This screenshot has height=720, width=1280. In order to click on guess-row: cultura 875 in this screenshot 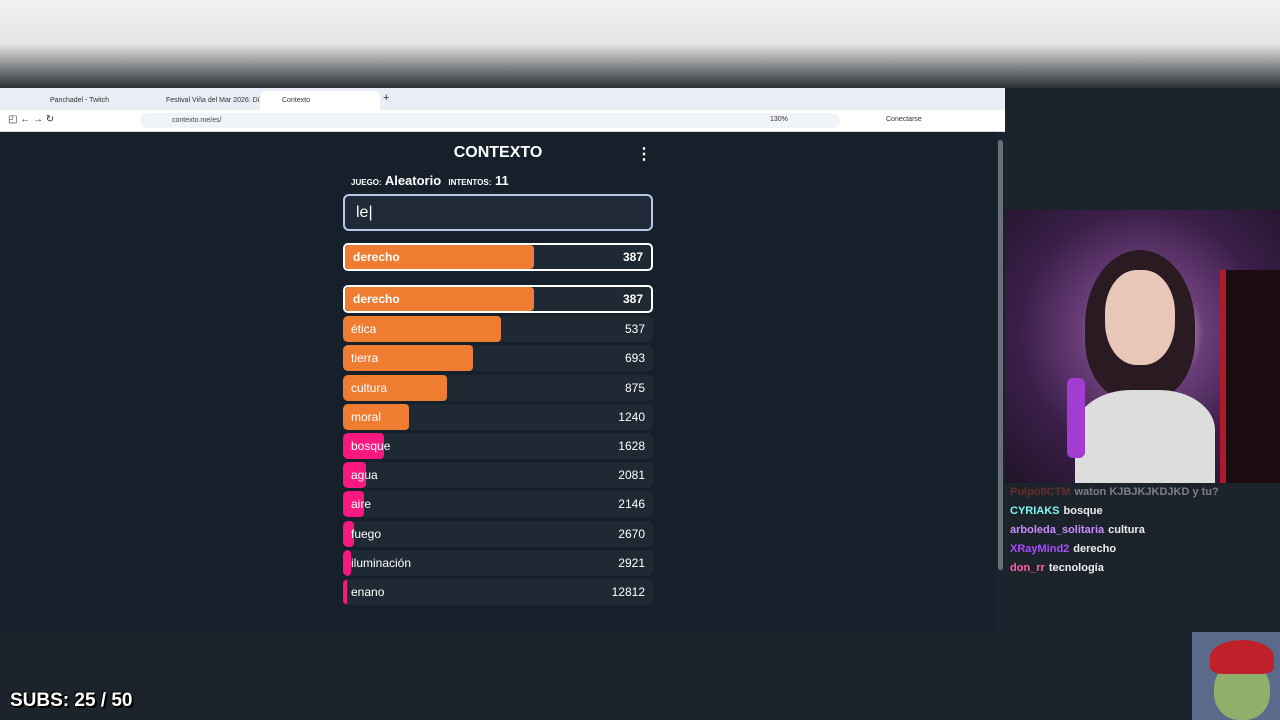, I will do `click(498, 387)`.